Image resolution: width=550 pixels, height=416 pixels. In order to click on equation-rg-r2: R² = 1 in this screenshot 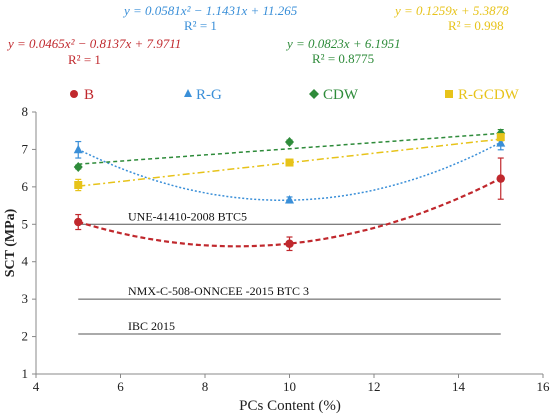, I will do `click(200, 25)`.